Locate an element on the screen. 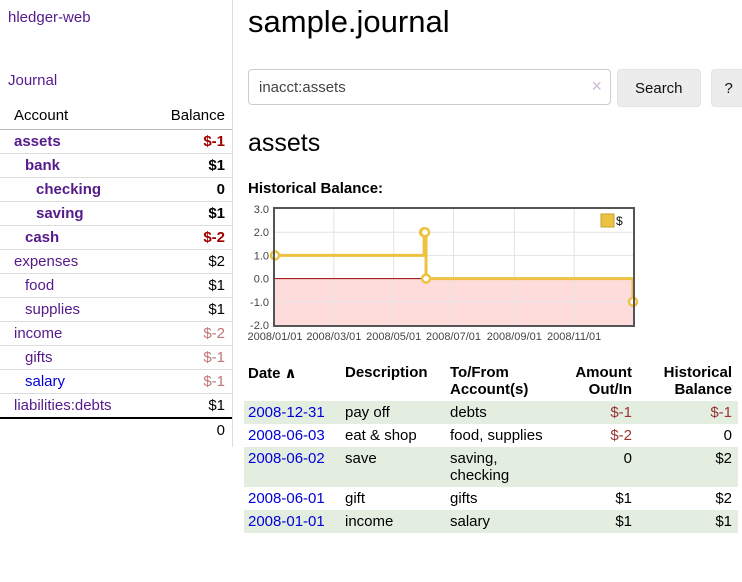  clear-search-icon: × is located at coordinates (596, 86).